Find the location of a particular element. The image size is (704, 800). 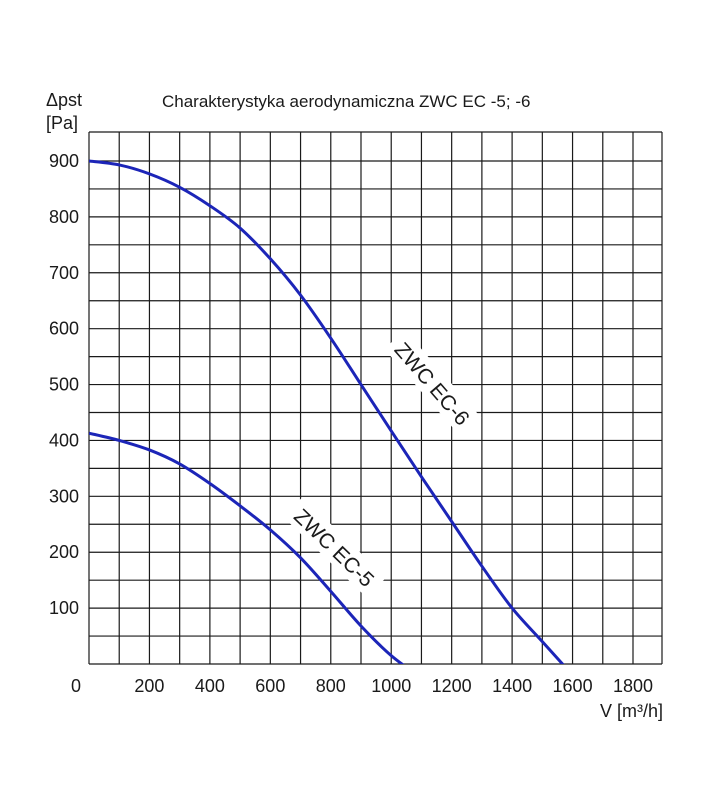

x-axis-label: V [m³/h] is located at coordinates (631, 711).